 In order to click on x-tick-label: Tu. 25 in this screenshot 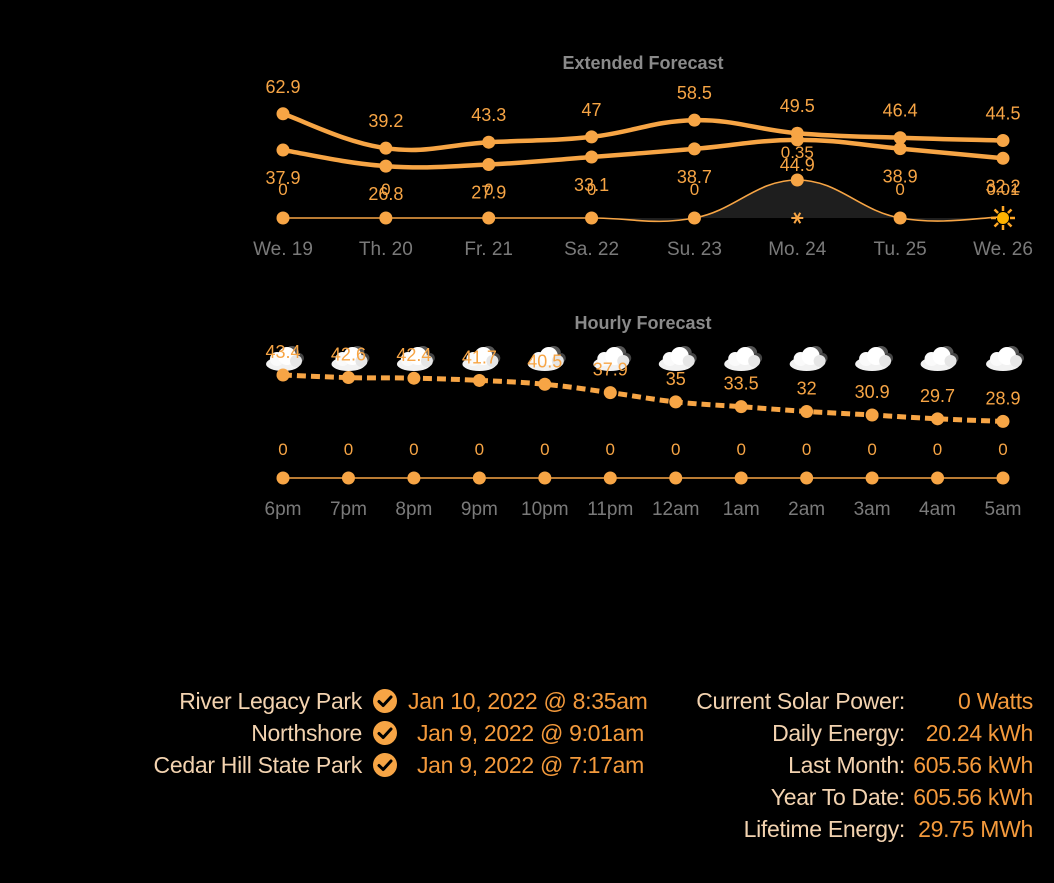, I will do `click(900, 249)`.